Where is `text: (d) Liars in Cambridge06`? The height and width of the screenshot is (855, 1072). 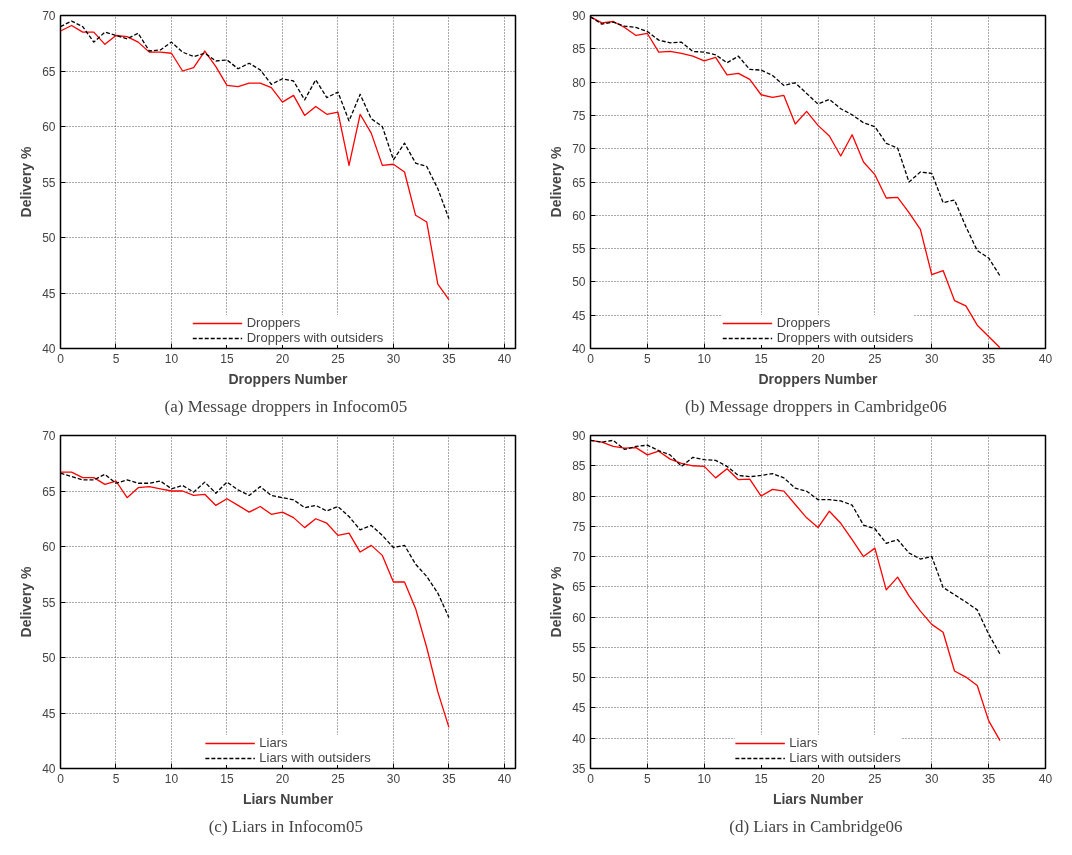 text: (d) Liars in Cambridge06 is located at coordinates (816, 826).